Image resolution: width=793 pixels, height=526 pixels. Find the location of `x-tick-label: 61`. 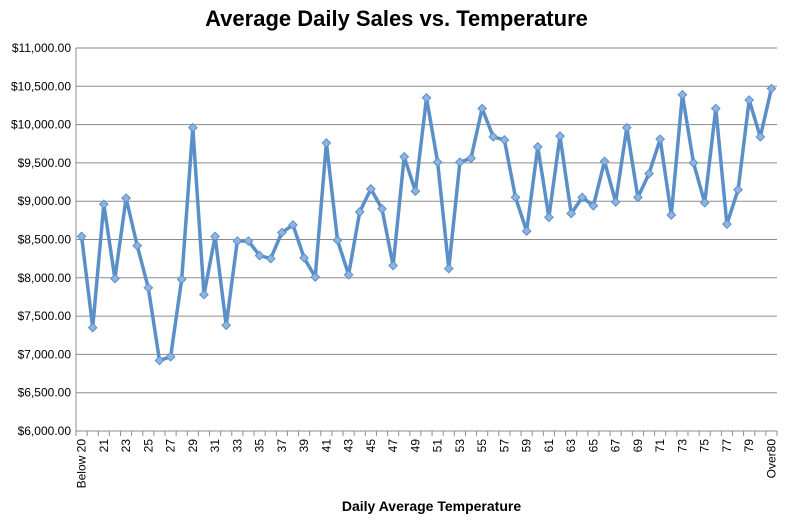

x-tick-label: 61 is located at coordinates (549, 446).